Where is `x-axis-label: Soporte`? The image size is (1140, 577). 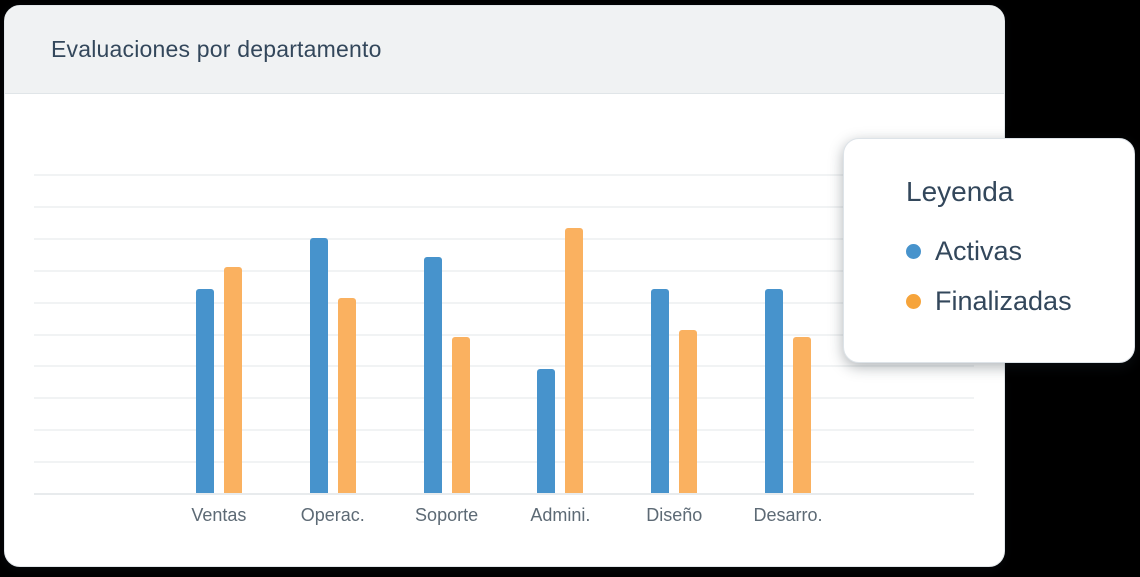
x-axis-label: Soporte is located at coordinates (447, 515).